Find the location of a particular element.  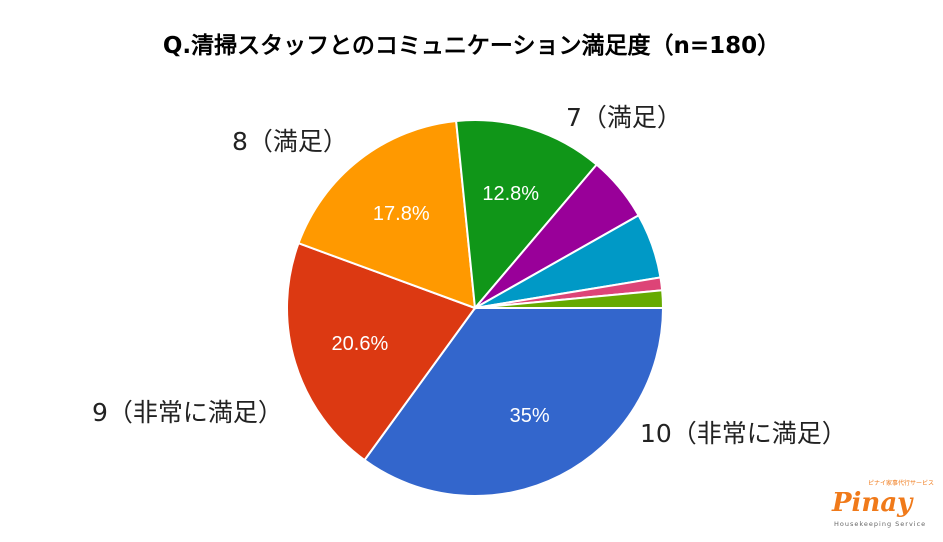

pinay-logo: ピナイ家事代行サービス Pinay Housekeeping Service is located at coordinates (884, 510).